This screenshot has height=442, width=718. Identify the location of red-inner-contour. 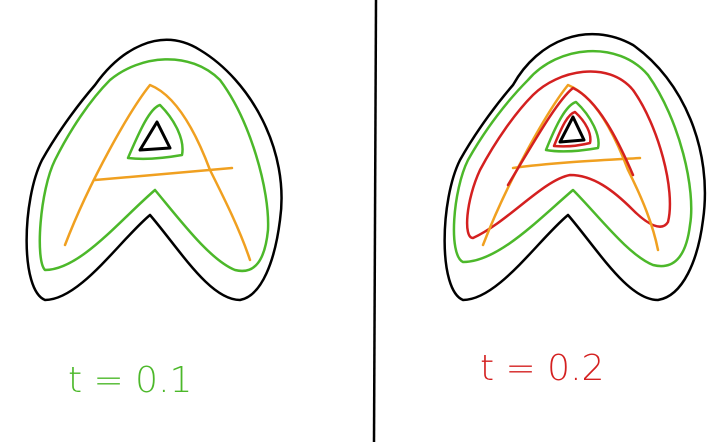
(570, 136).